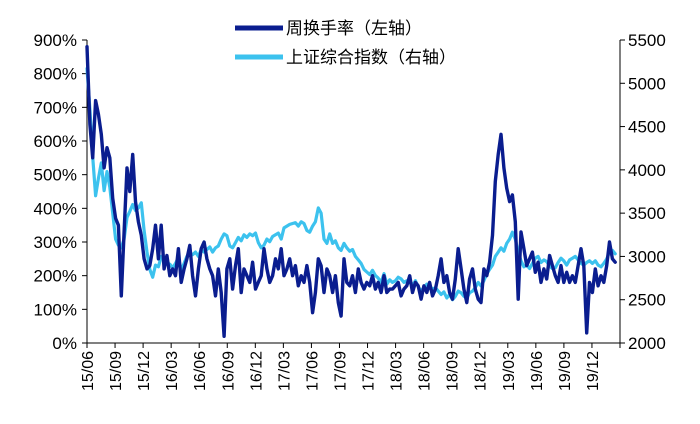 The image size is (700, 424). What do you see at coordinates (55, 141) in the screenshot?
I see `y-left-tick-label: 600%` at bounding box center [55, 141].